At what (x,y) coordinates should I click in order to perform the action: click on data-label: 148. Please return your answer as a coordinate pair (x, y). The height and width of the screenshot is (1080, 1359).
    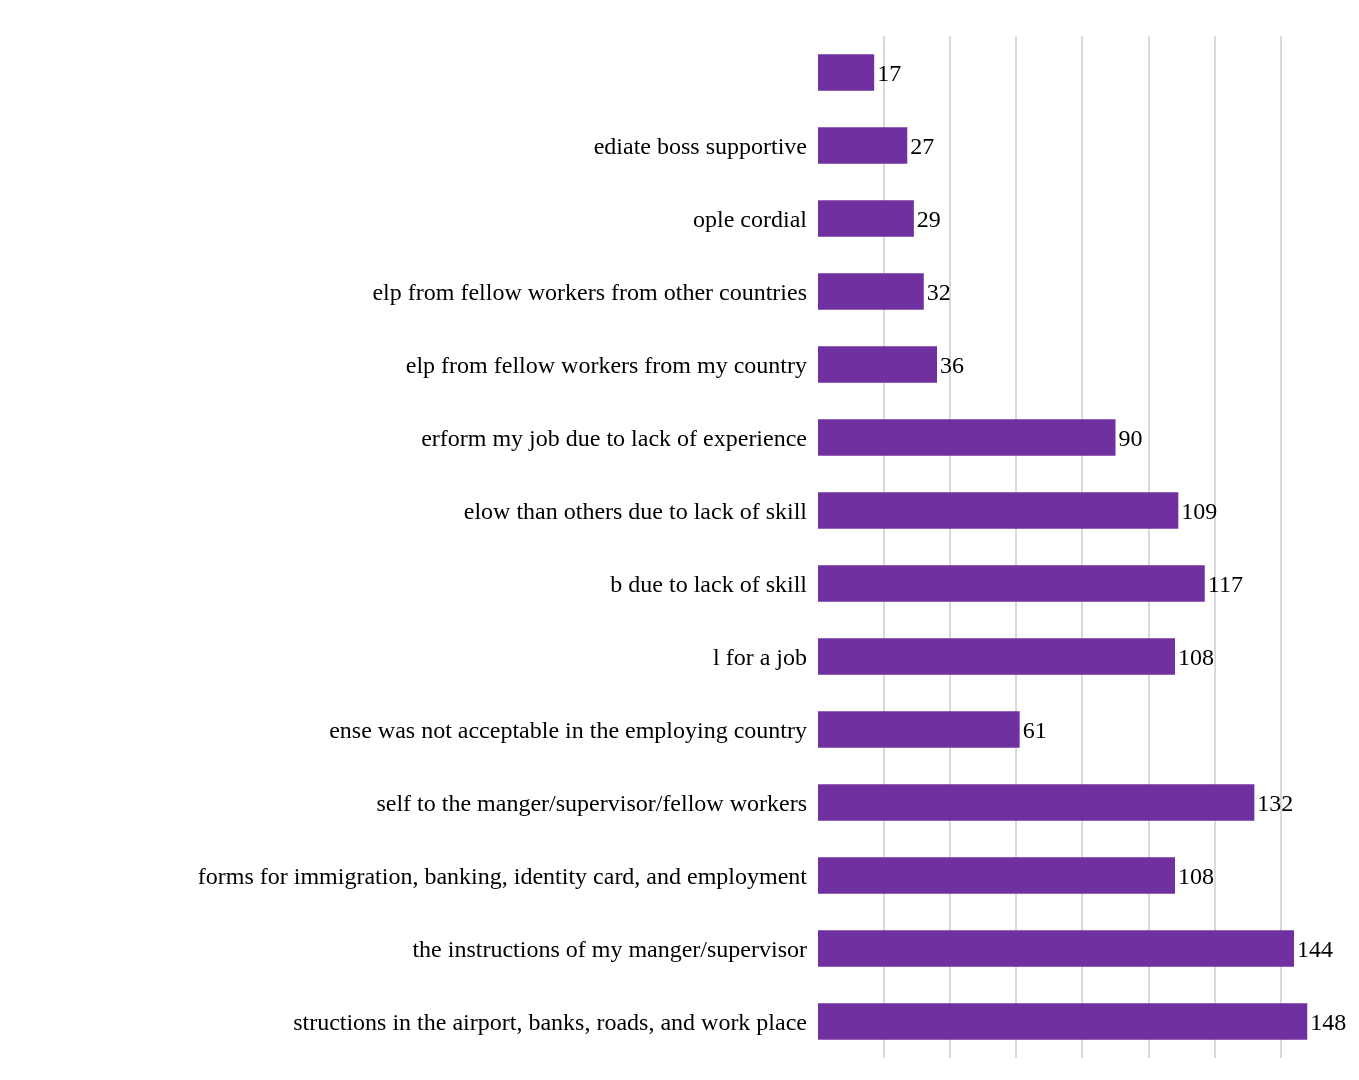
    Looking at the image, I should click on (1328, 1021).